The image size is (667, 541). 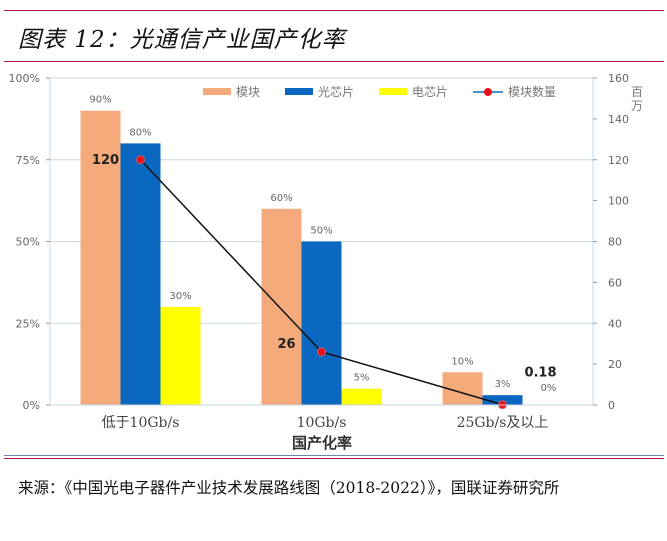 What do you see at coordinates (100, 100) in the screenshot?
I see `bar-data-label: 90%` at bounding box center [100, 100].